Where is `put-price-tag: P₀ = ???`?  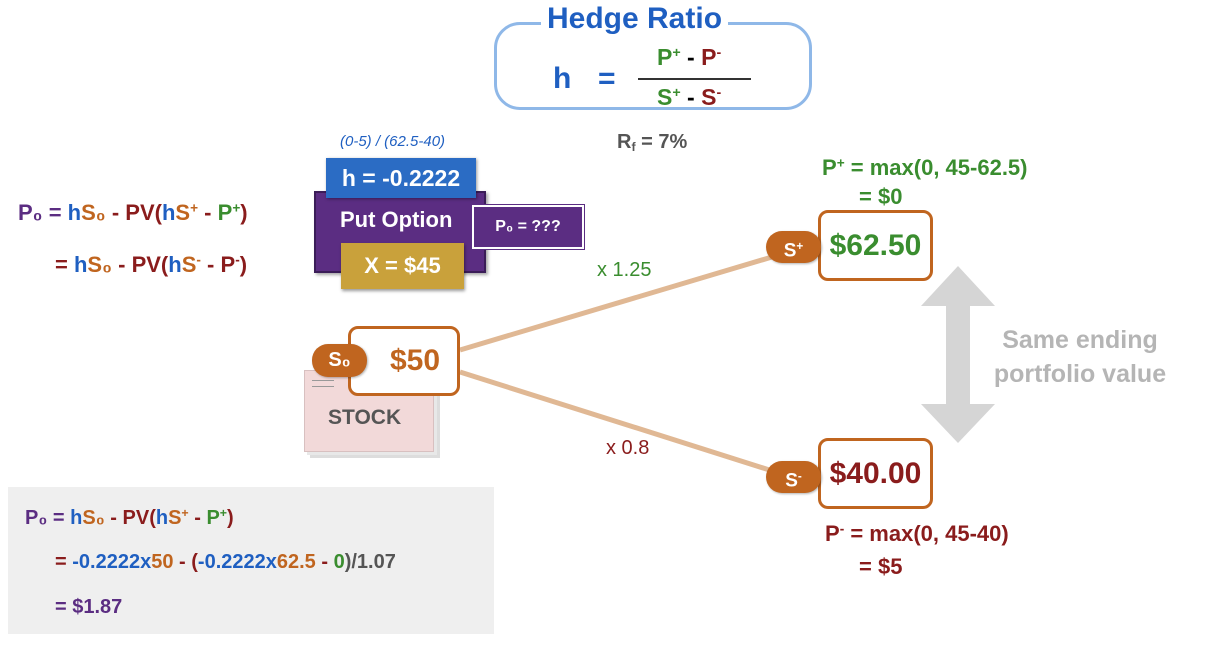 put-price-tag: P₀ = ??? is located at coordinates (528, 227).